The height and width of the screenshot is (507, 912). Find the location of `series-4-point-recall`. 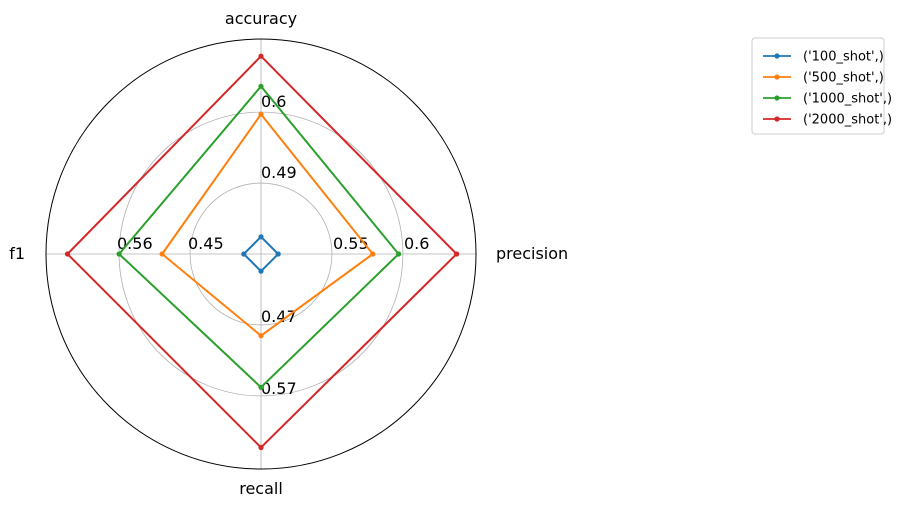

series-4-point-recall is located at coordinates (261, 447).